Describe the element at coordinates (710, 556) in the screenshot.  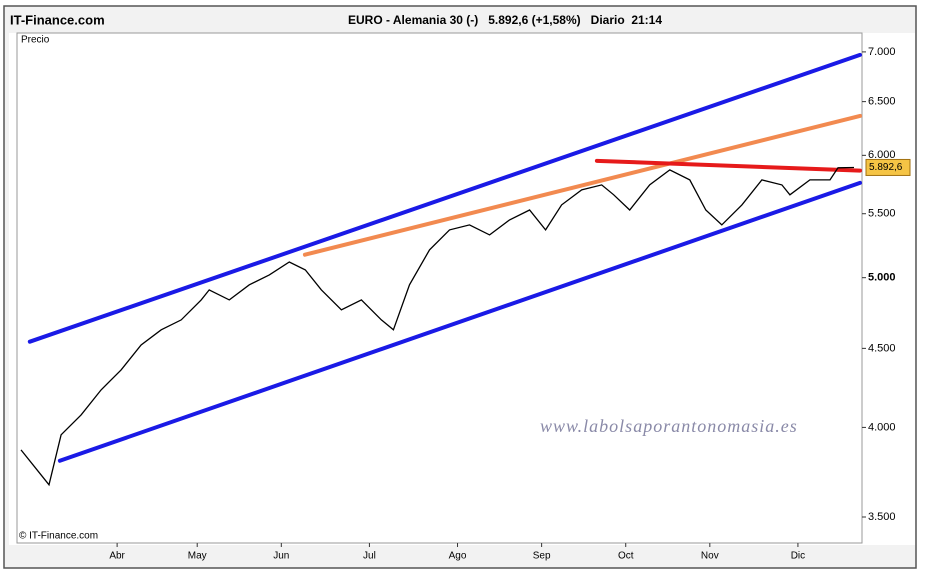
I see `x-tick-label: Nov` at that location.